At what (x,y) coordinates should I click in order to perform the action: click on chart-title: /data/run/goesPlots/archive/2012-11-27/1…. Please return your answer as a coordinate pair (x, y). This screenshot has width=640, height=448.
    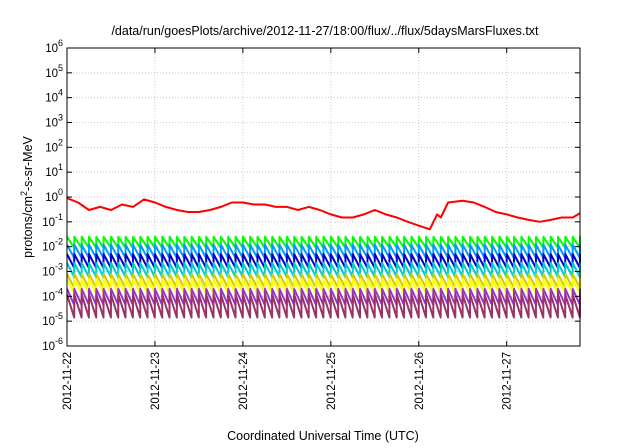
    Looking at the image, I should click on (325, 31).